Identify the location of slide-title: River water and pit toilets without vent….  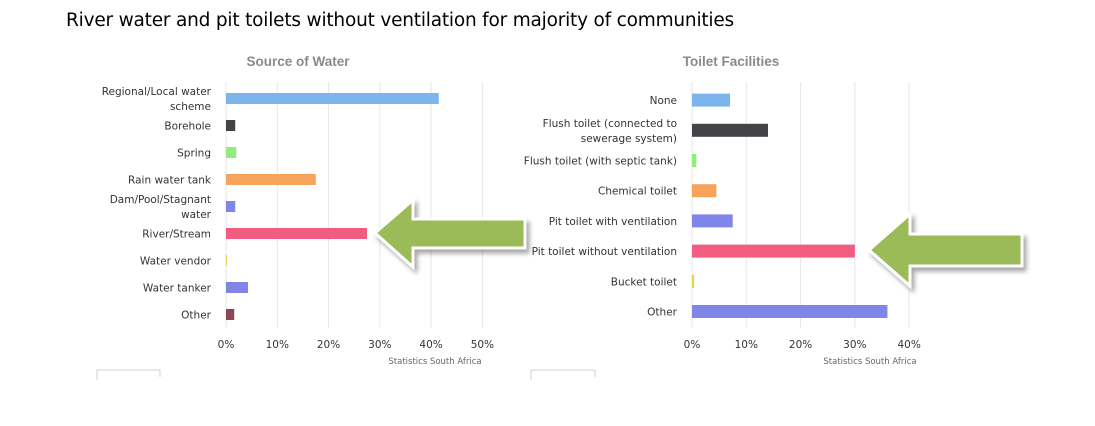
(400, 20).